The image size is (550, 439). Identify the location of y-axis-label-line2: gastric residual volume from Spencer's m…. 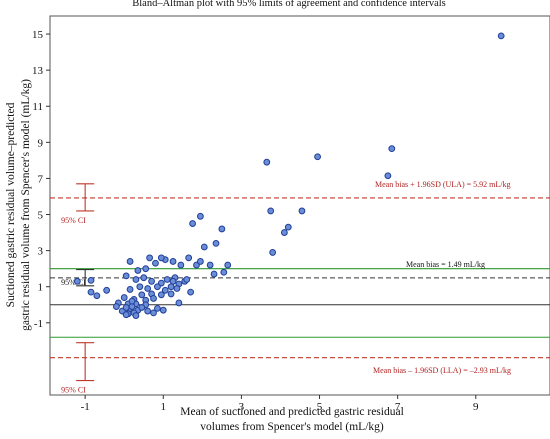
(26, 205).